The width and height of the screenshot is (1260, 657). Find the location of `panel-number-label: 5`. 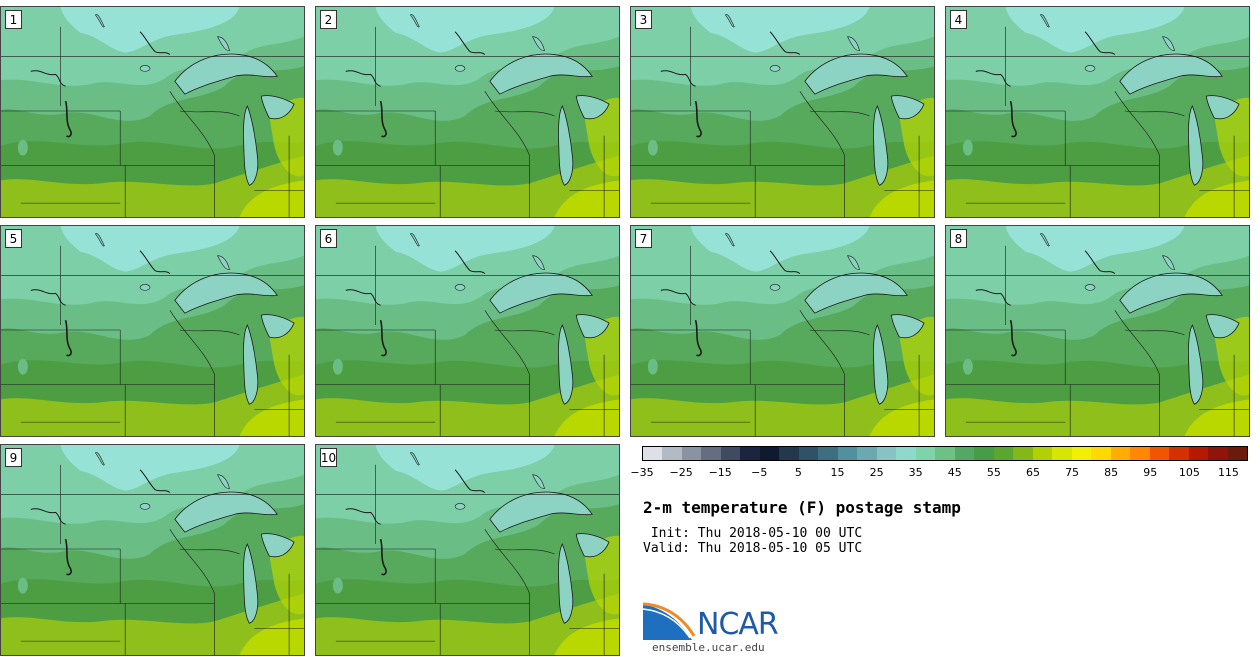

panel-number-label: 5 is located at coordinates (13, 238).